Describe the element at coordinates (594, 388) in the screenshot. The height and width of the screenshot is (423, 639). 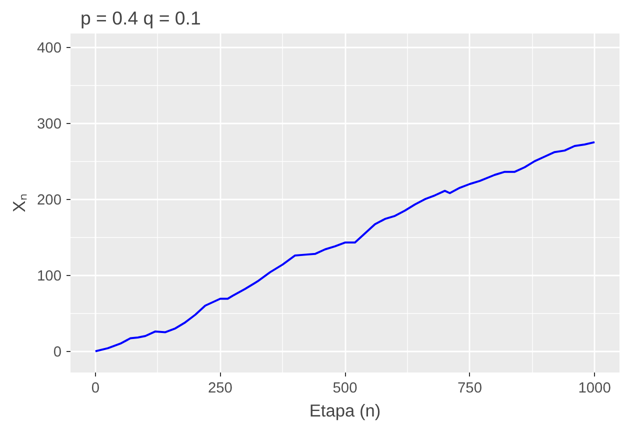
I see `x-tick-label: 1000` at that location.